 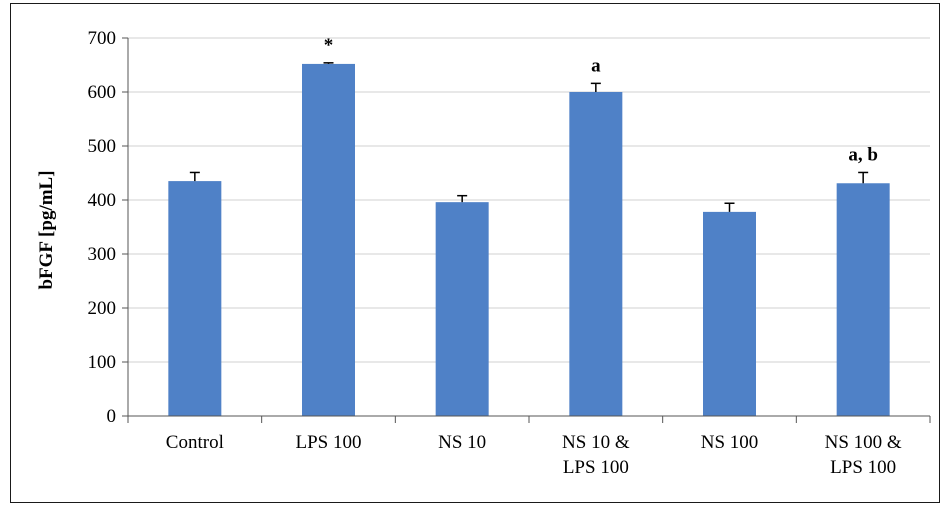 What do you see at coordinates (329, 45) in the screenshot?
I see `significance-annotation: *` at bounding box center [329, 45].